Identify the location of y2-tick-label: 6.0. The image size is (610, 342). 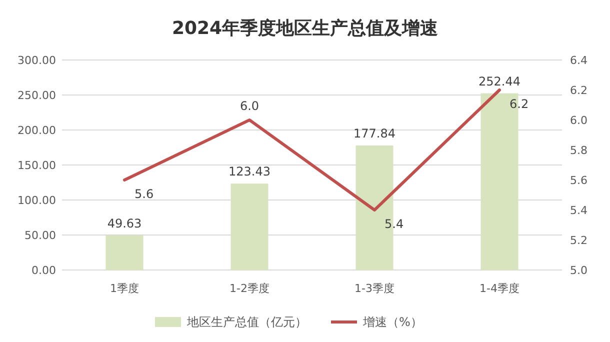
(579, 120).